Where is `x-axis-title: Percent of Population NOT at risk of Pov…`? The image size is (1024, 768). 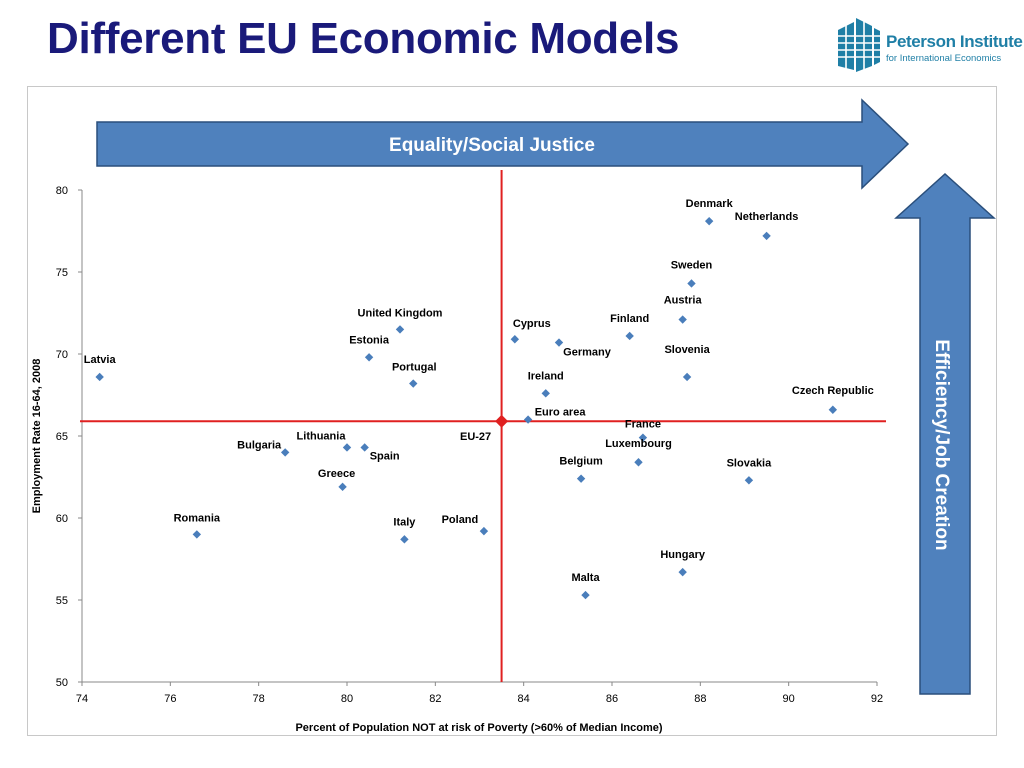
x-axis-title: Percent of Population NOT at risk of Pov… is located at coordinates (478, 728).